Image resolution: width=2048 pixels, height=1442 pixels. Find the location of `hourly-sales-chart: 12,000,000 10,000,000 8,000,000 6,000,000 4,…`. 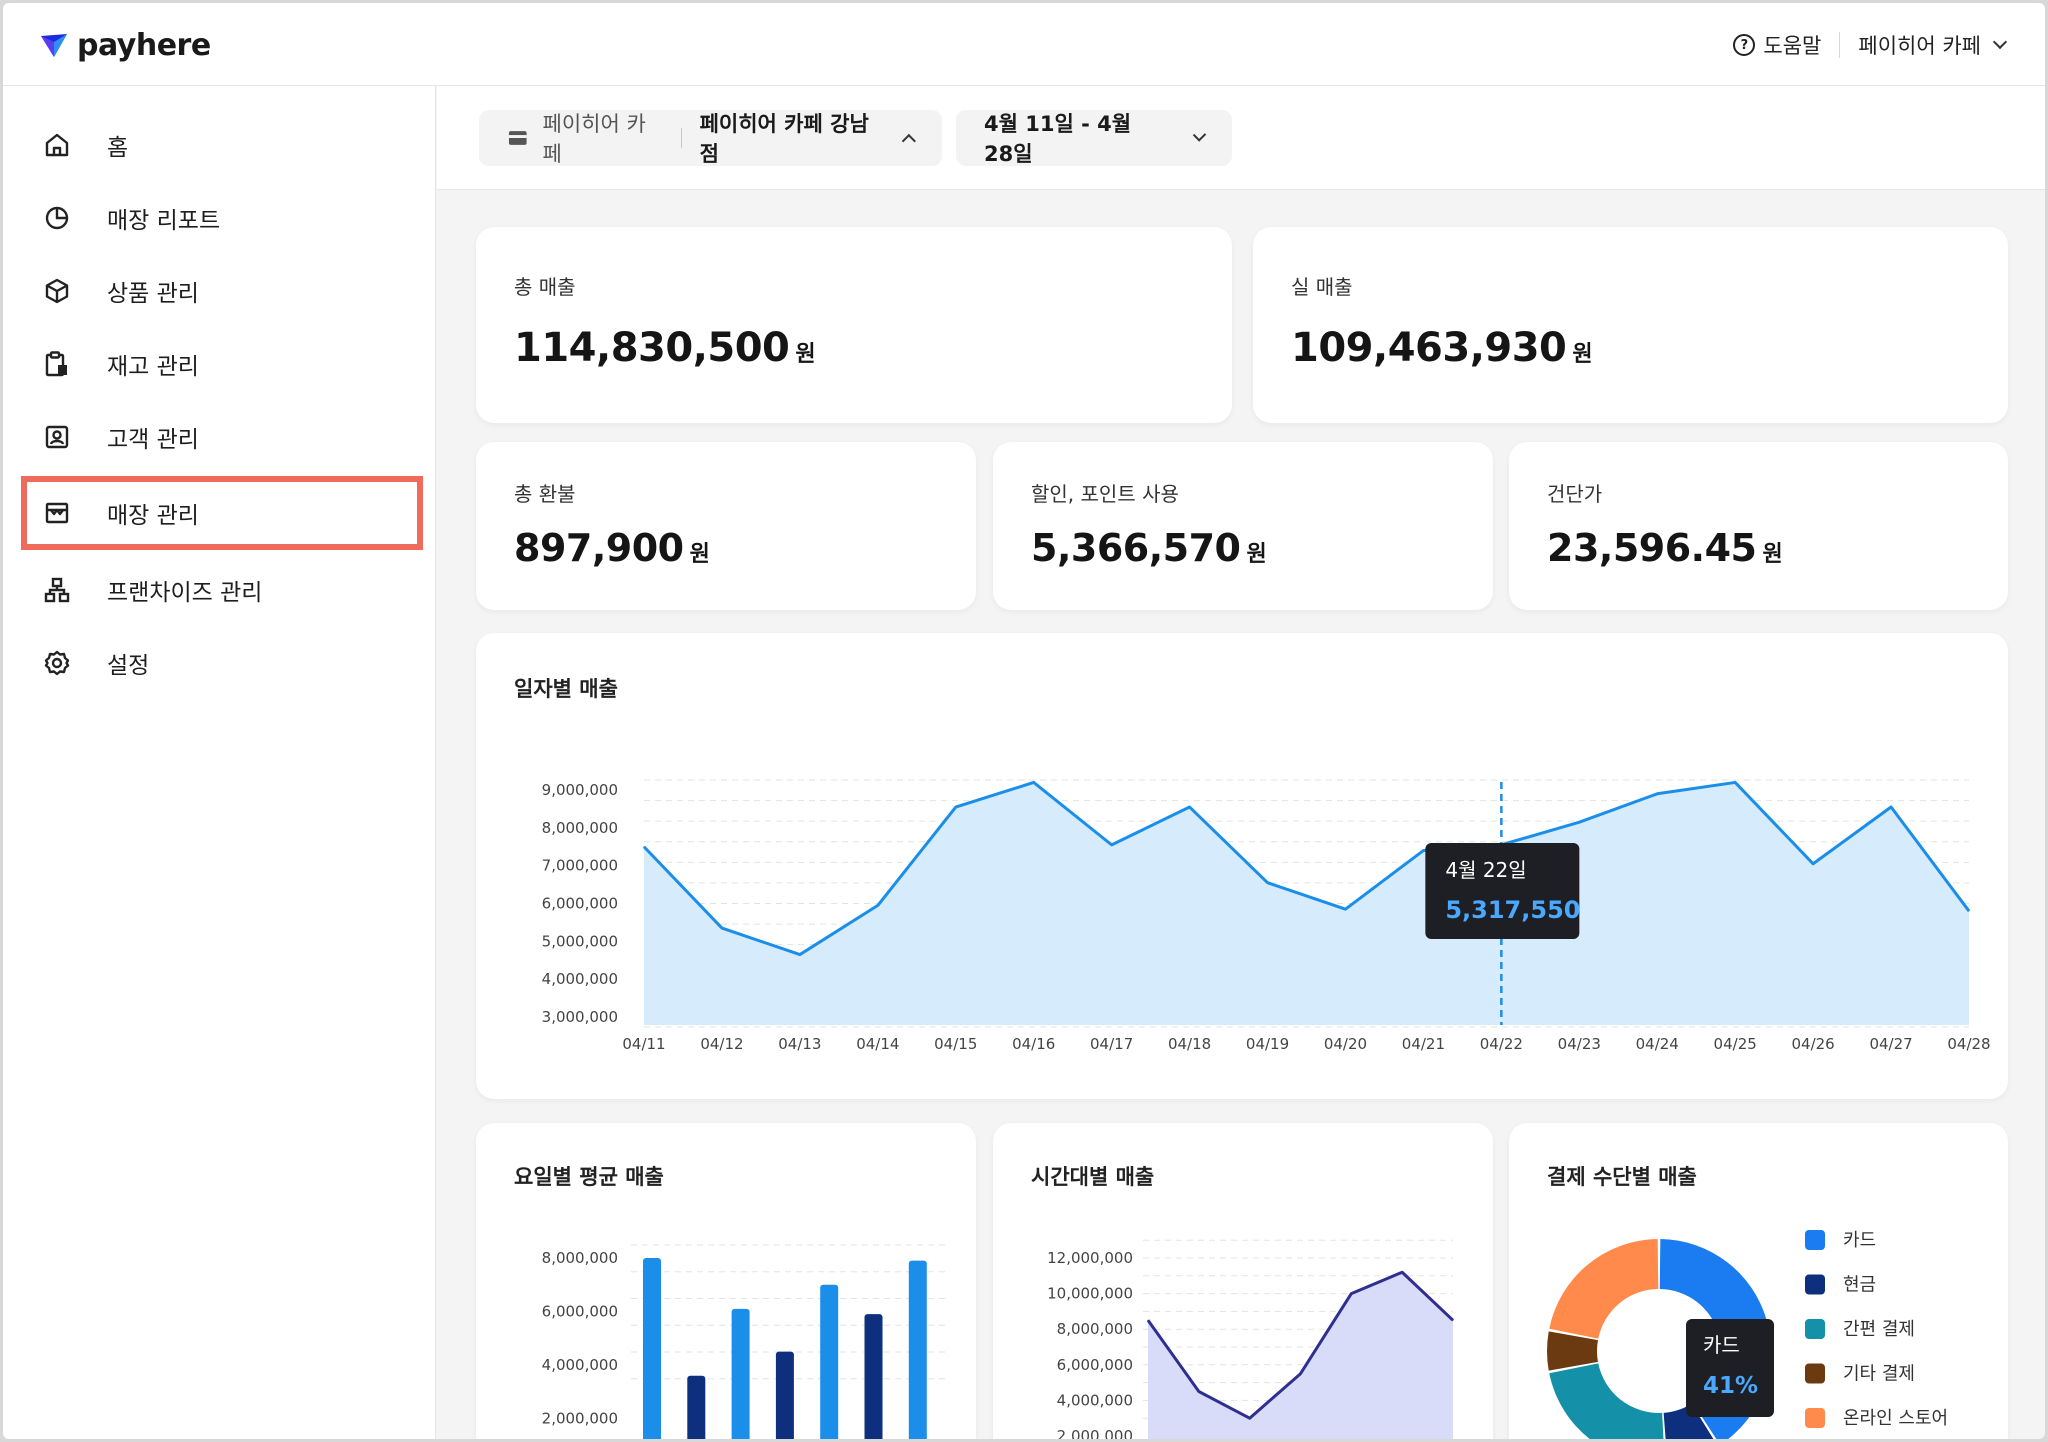

hourly-sales-chart: 12,000,000 10,000,000 8,000,000 6,000,000 4,… is located at coordinates (1243, 1281).